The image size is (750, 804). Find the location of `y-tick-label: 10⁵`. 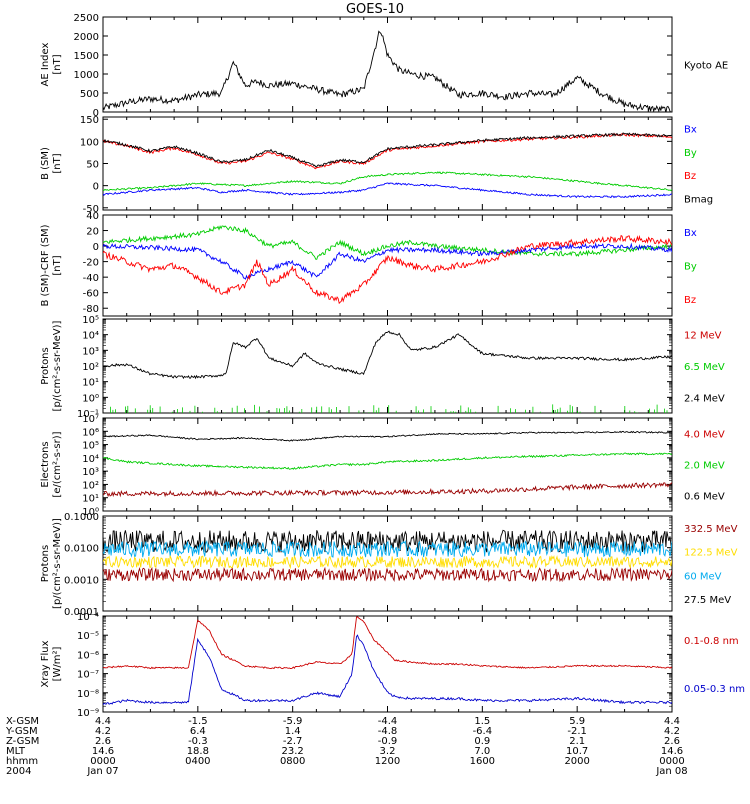

y-tick-label: 10⁵ is located at coordinates (90, 320).